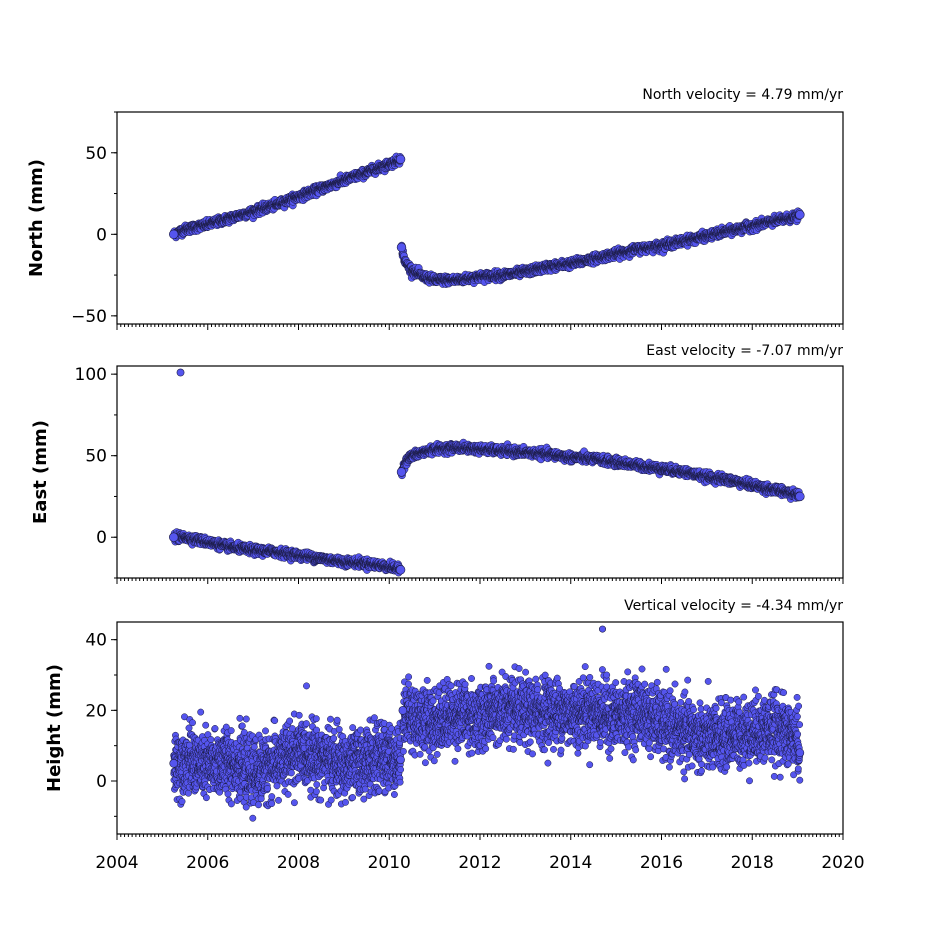 This screenshot has width=937, height=937. I want to click on north-y-axis-label: North (mm), so click(36, 218).